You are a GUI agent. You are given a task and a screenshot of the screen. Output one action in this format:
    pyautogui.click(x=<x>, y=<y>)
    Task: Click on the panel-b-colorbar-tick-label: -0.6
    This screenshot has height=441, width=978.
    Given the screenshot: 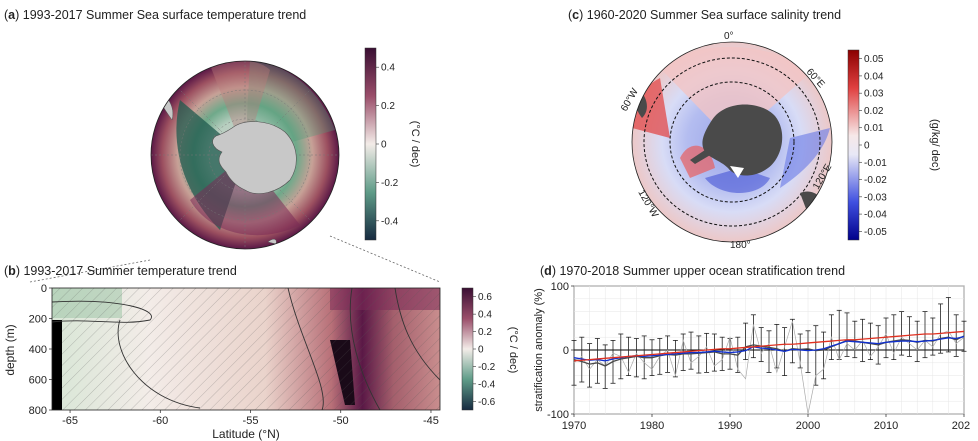 What is the action you would take?
    pyautogui.click(x=487, y=402)
    